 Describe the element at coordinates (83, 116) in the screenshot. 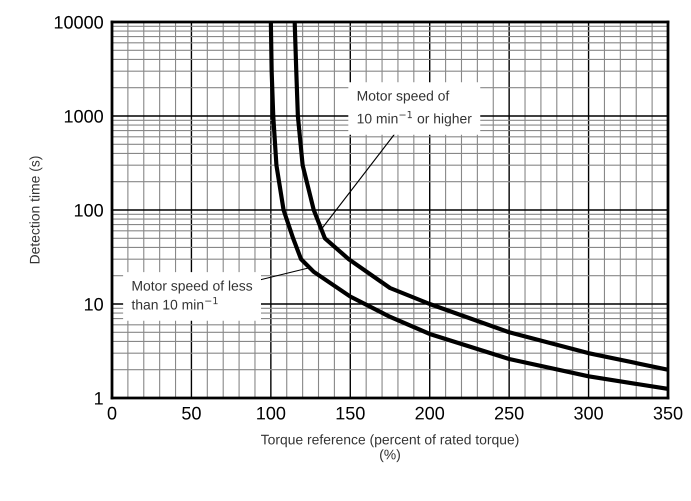

I see `y-tick-label: 1000` at that location.